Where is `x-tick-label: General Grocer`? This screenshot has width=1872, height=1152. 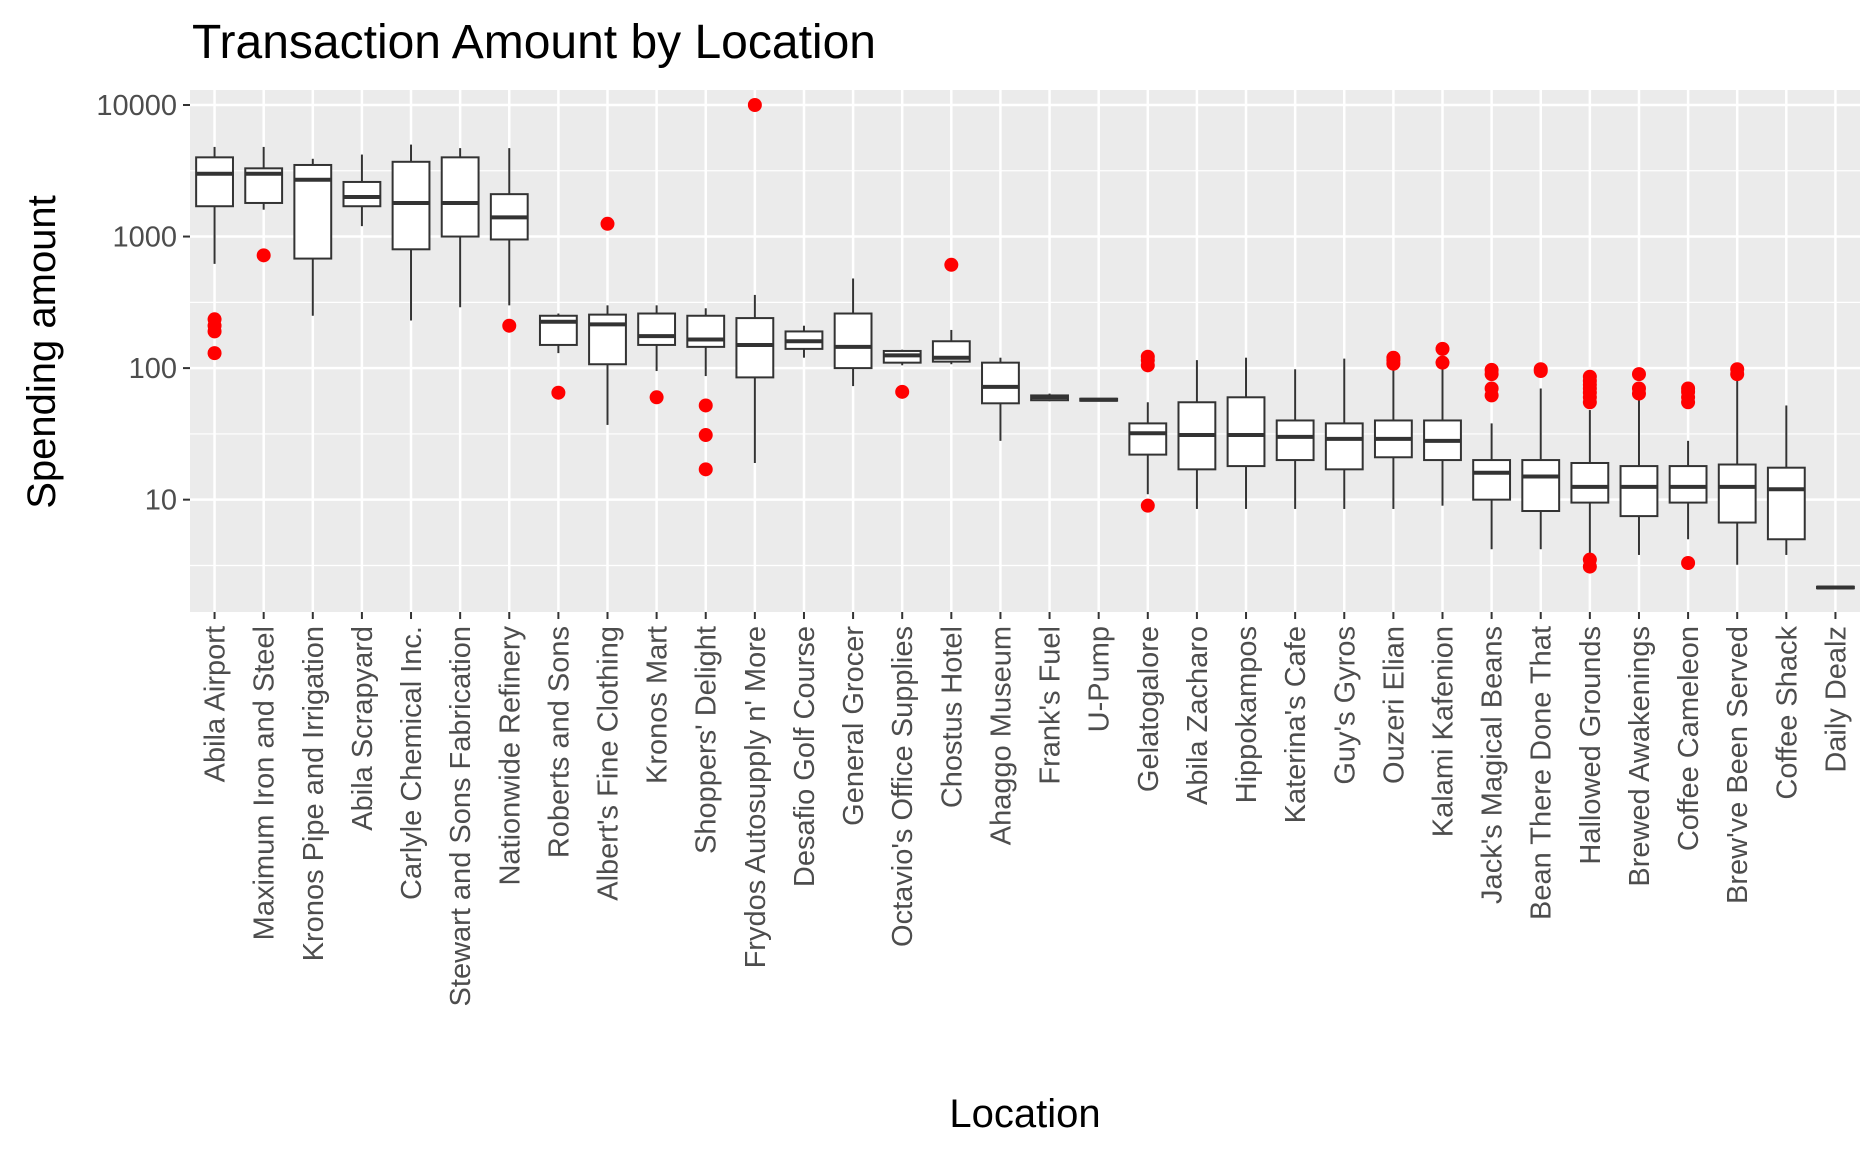
x-tick-label: General Grocer is located at coordinates (854, 726).